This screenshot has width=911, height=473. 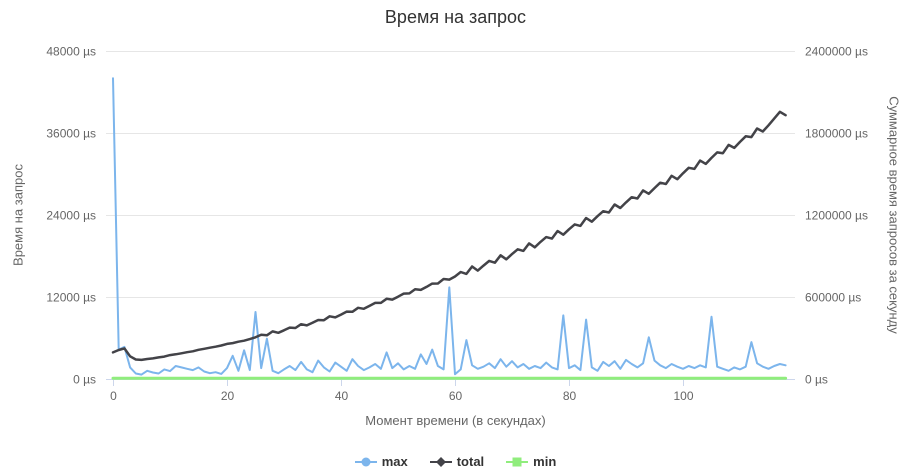 I want to click on chart-title: Время на запрос, so click(x=455, y=17).